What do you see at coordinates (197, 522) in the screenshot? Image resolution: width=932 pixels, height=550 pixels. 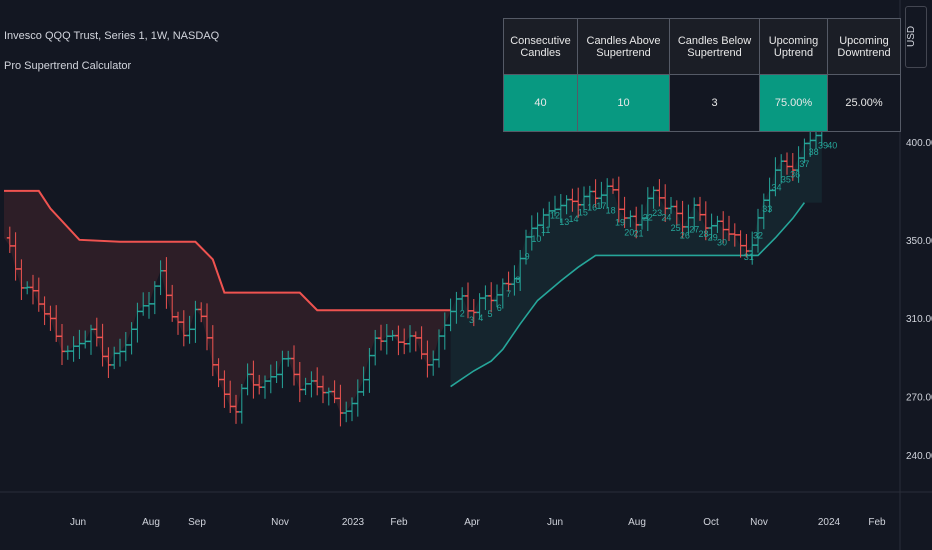 I see `x-tick-label: Sep` at bounding box center [197, 522].